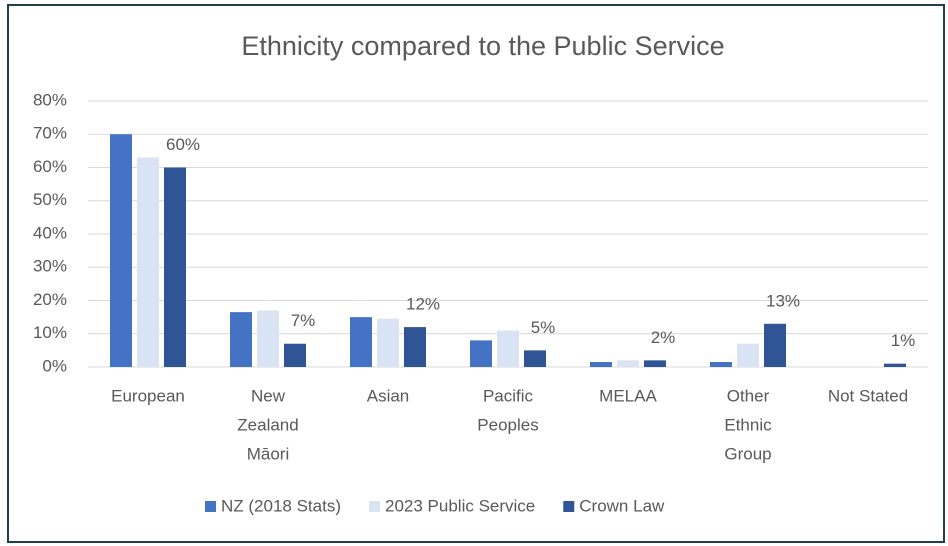 The image size is (948, 546). I want to click on data-label: 2%, so click(663, 337).